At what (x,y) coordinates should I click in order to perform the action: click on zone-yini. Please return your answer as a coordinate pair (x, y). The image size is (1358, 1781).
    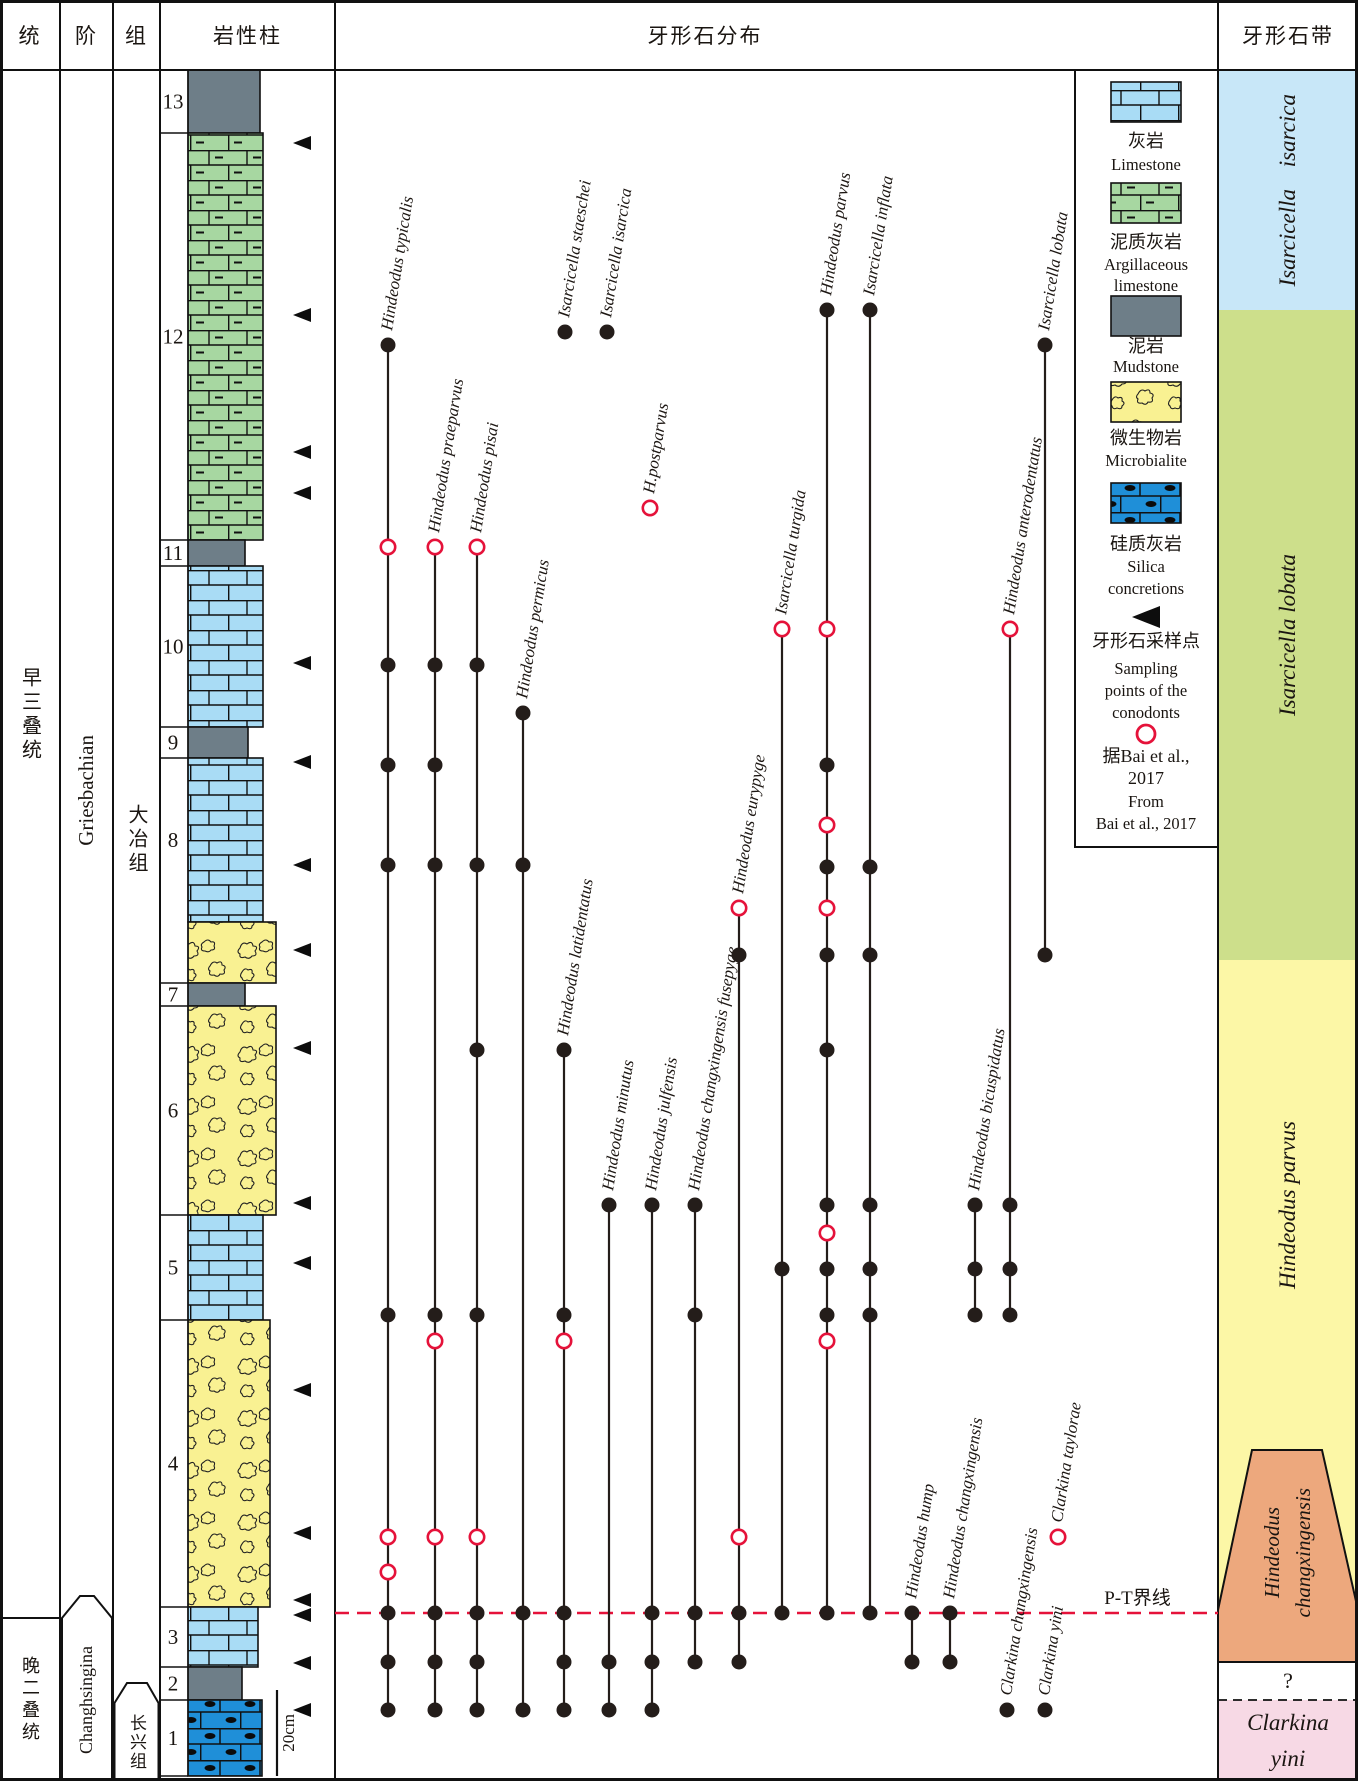
    Looking at the image, I should click on (1288, 1740).